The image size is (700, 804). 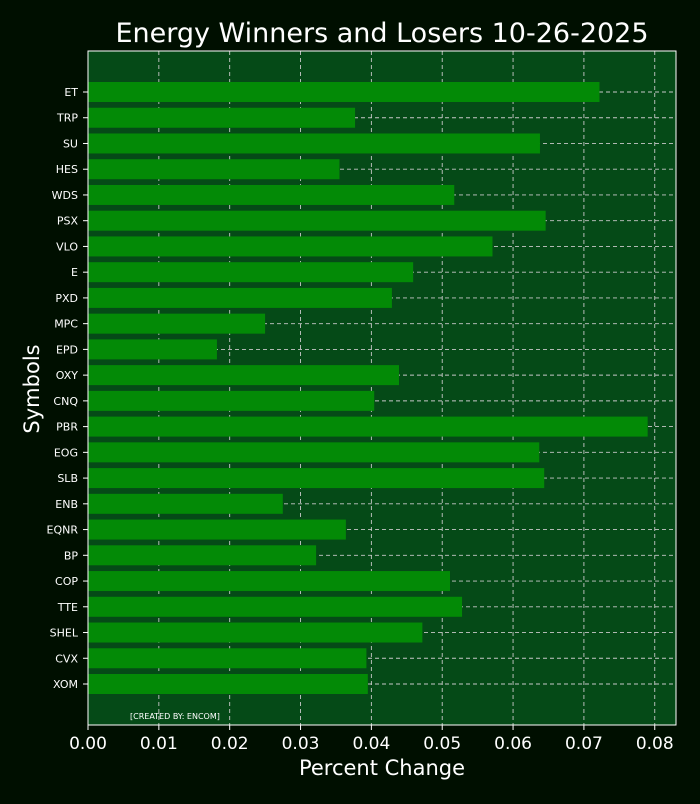 I want to click on bar-vlo, so click(x=290, y=246).